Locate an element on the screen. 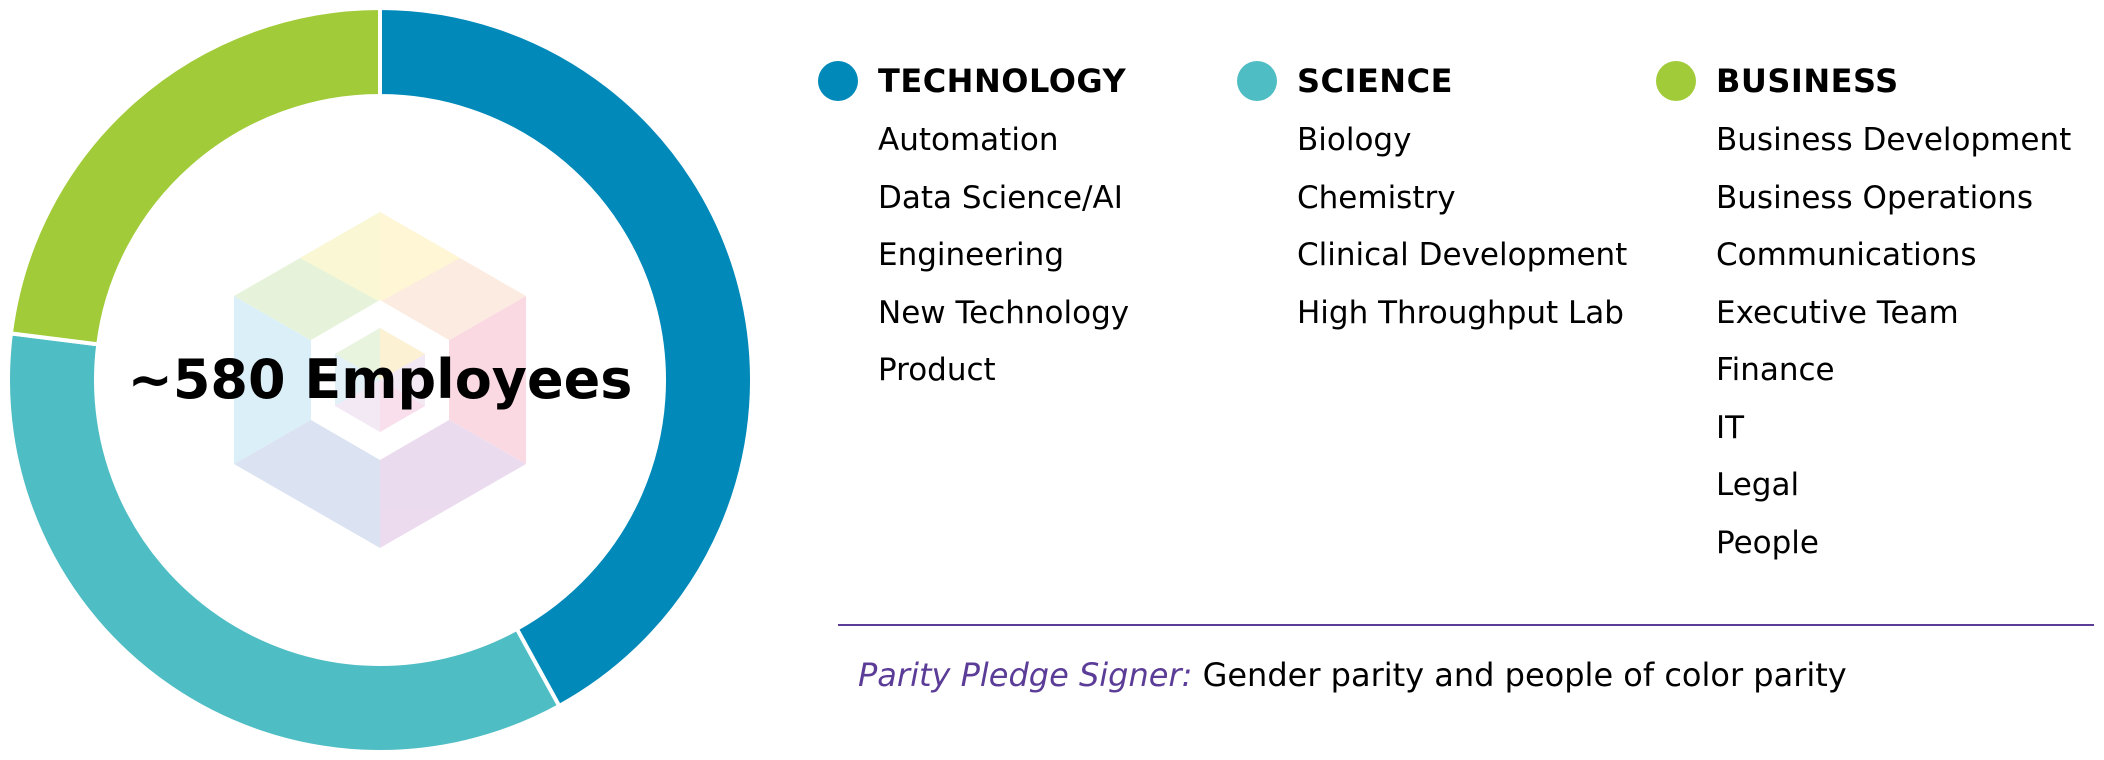 This screenshot has width=2104, height=760. legend-title-text: SCIENCE is located at coordinates (1375, 81).